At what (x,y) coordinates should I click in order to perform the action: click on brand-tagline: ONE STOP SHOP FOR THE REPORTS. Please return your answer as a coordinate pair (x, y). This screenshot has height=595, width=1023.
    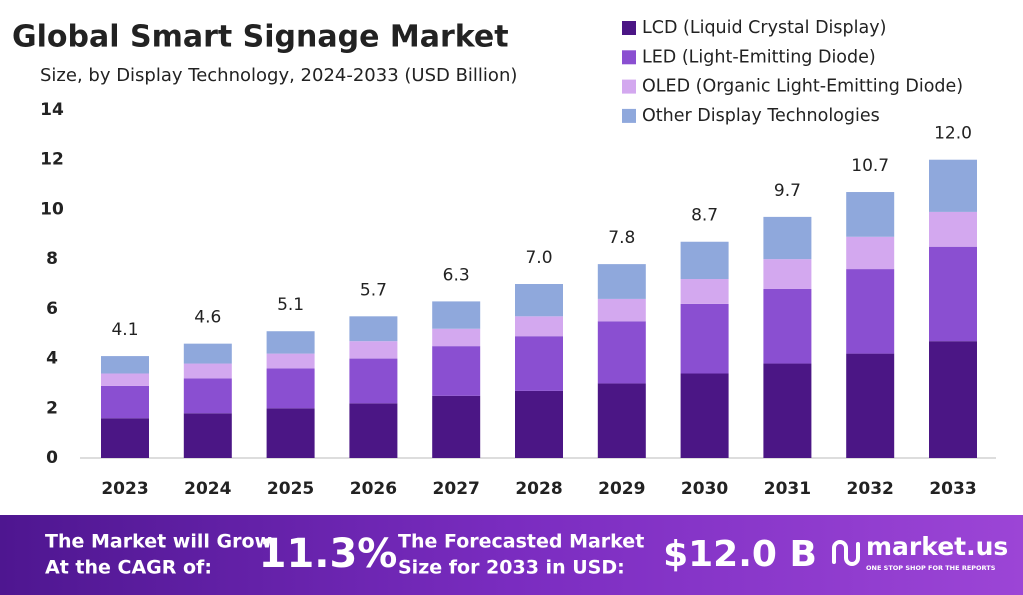
    Looking at the image, I should click on (931, 568).